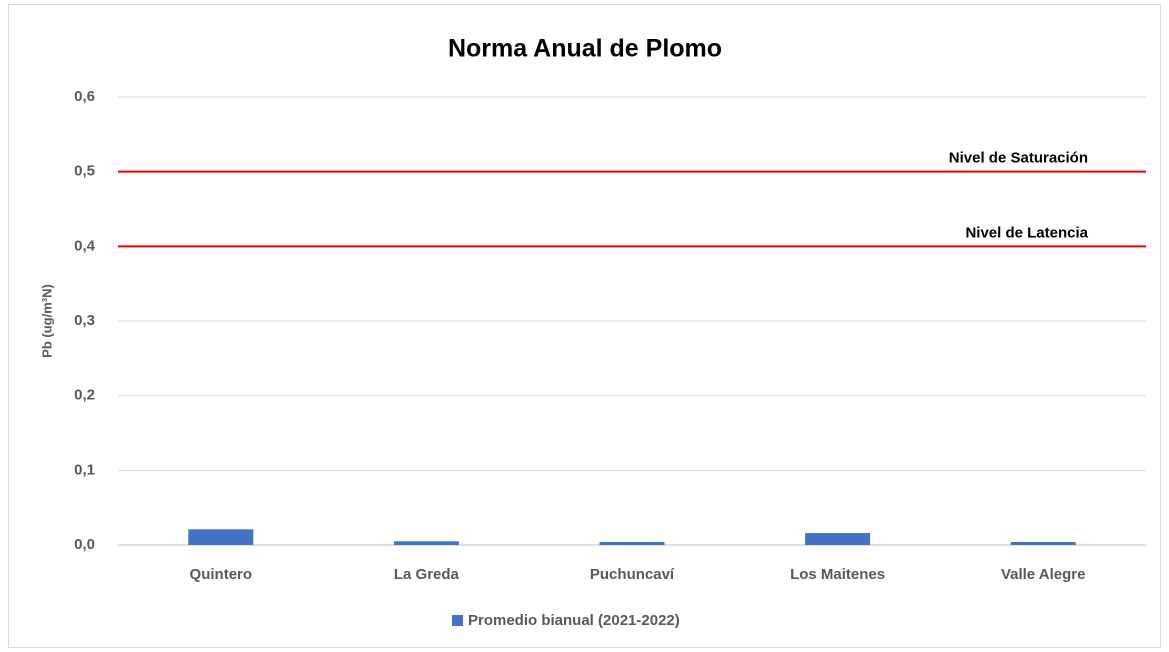 This screenshot has width=1169, height=652. What do you see at coordinates (1018, 158) in the screenshot?
I see `reference-label: Nivel de Saturación` at bounding box center [1018, 158].